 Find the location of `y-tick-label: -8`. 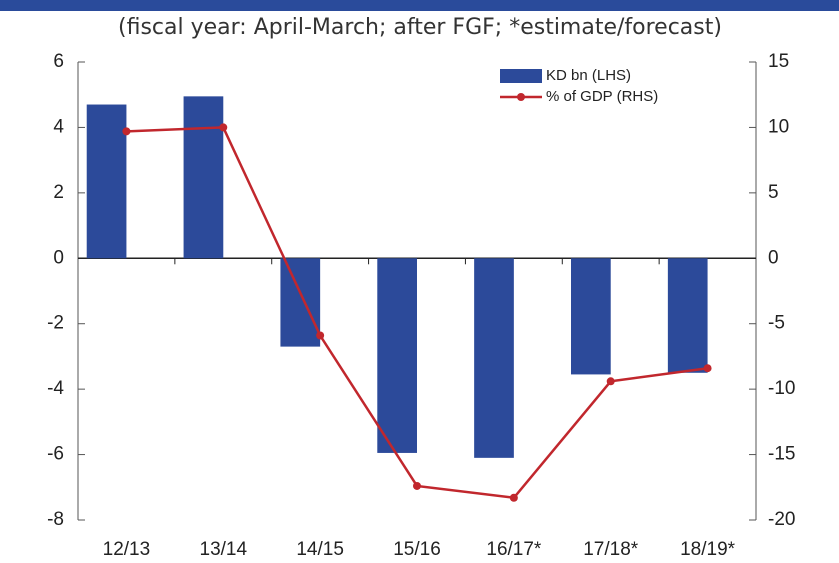

y-tick-label: -8 is located at coordinates (55, 519).